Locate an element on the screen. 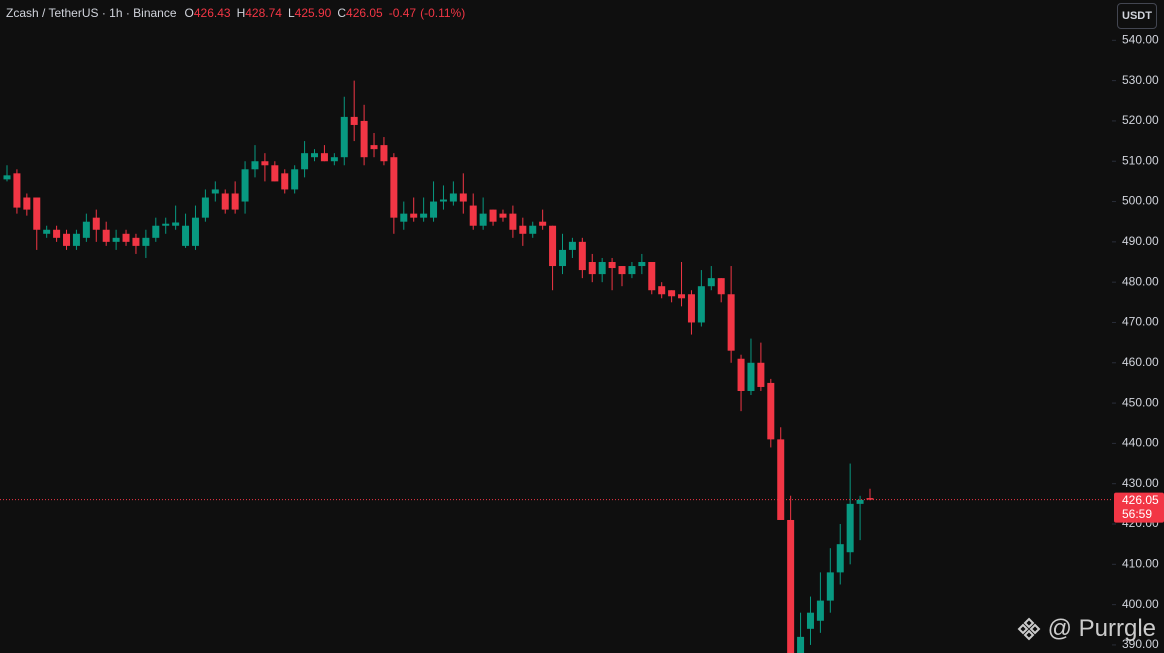 The width and height of the screenshot is (1164, 653). countdown-label: 56:59 is located at coordinates (1137, 514).